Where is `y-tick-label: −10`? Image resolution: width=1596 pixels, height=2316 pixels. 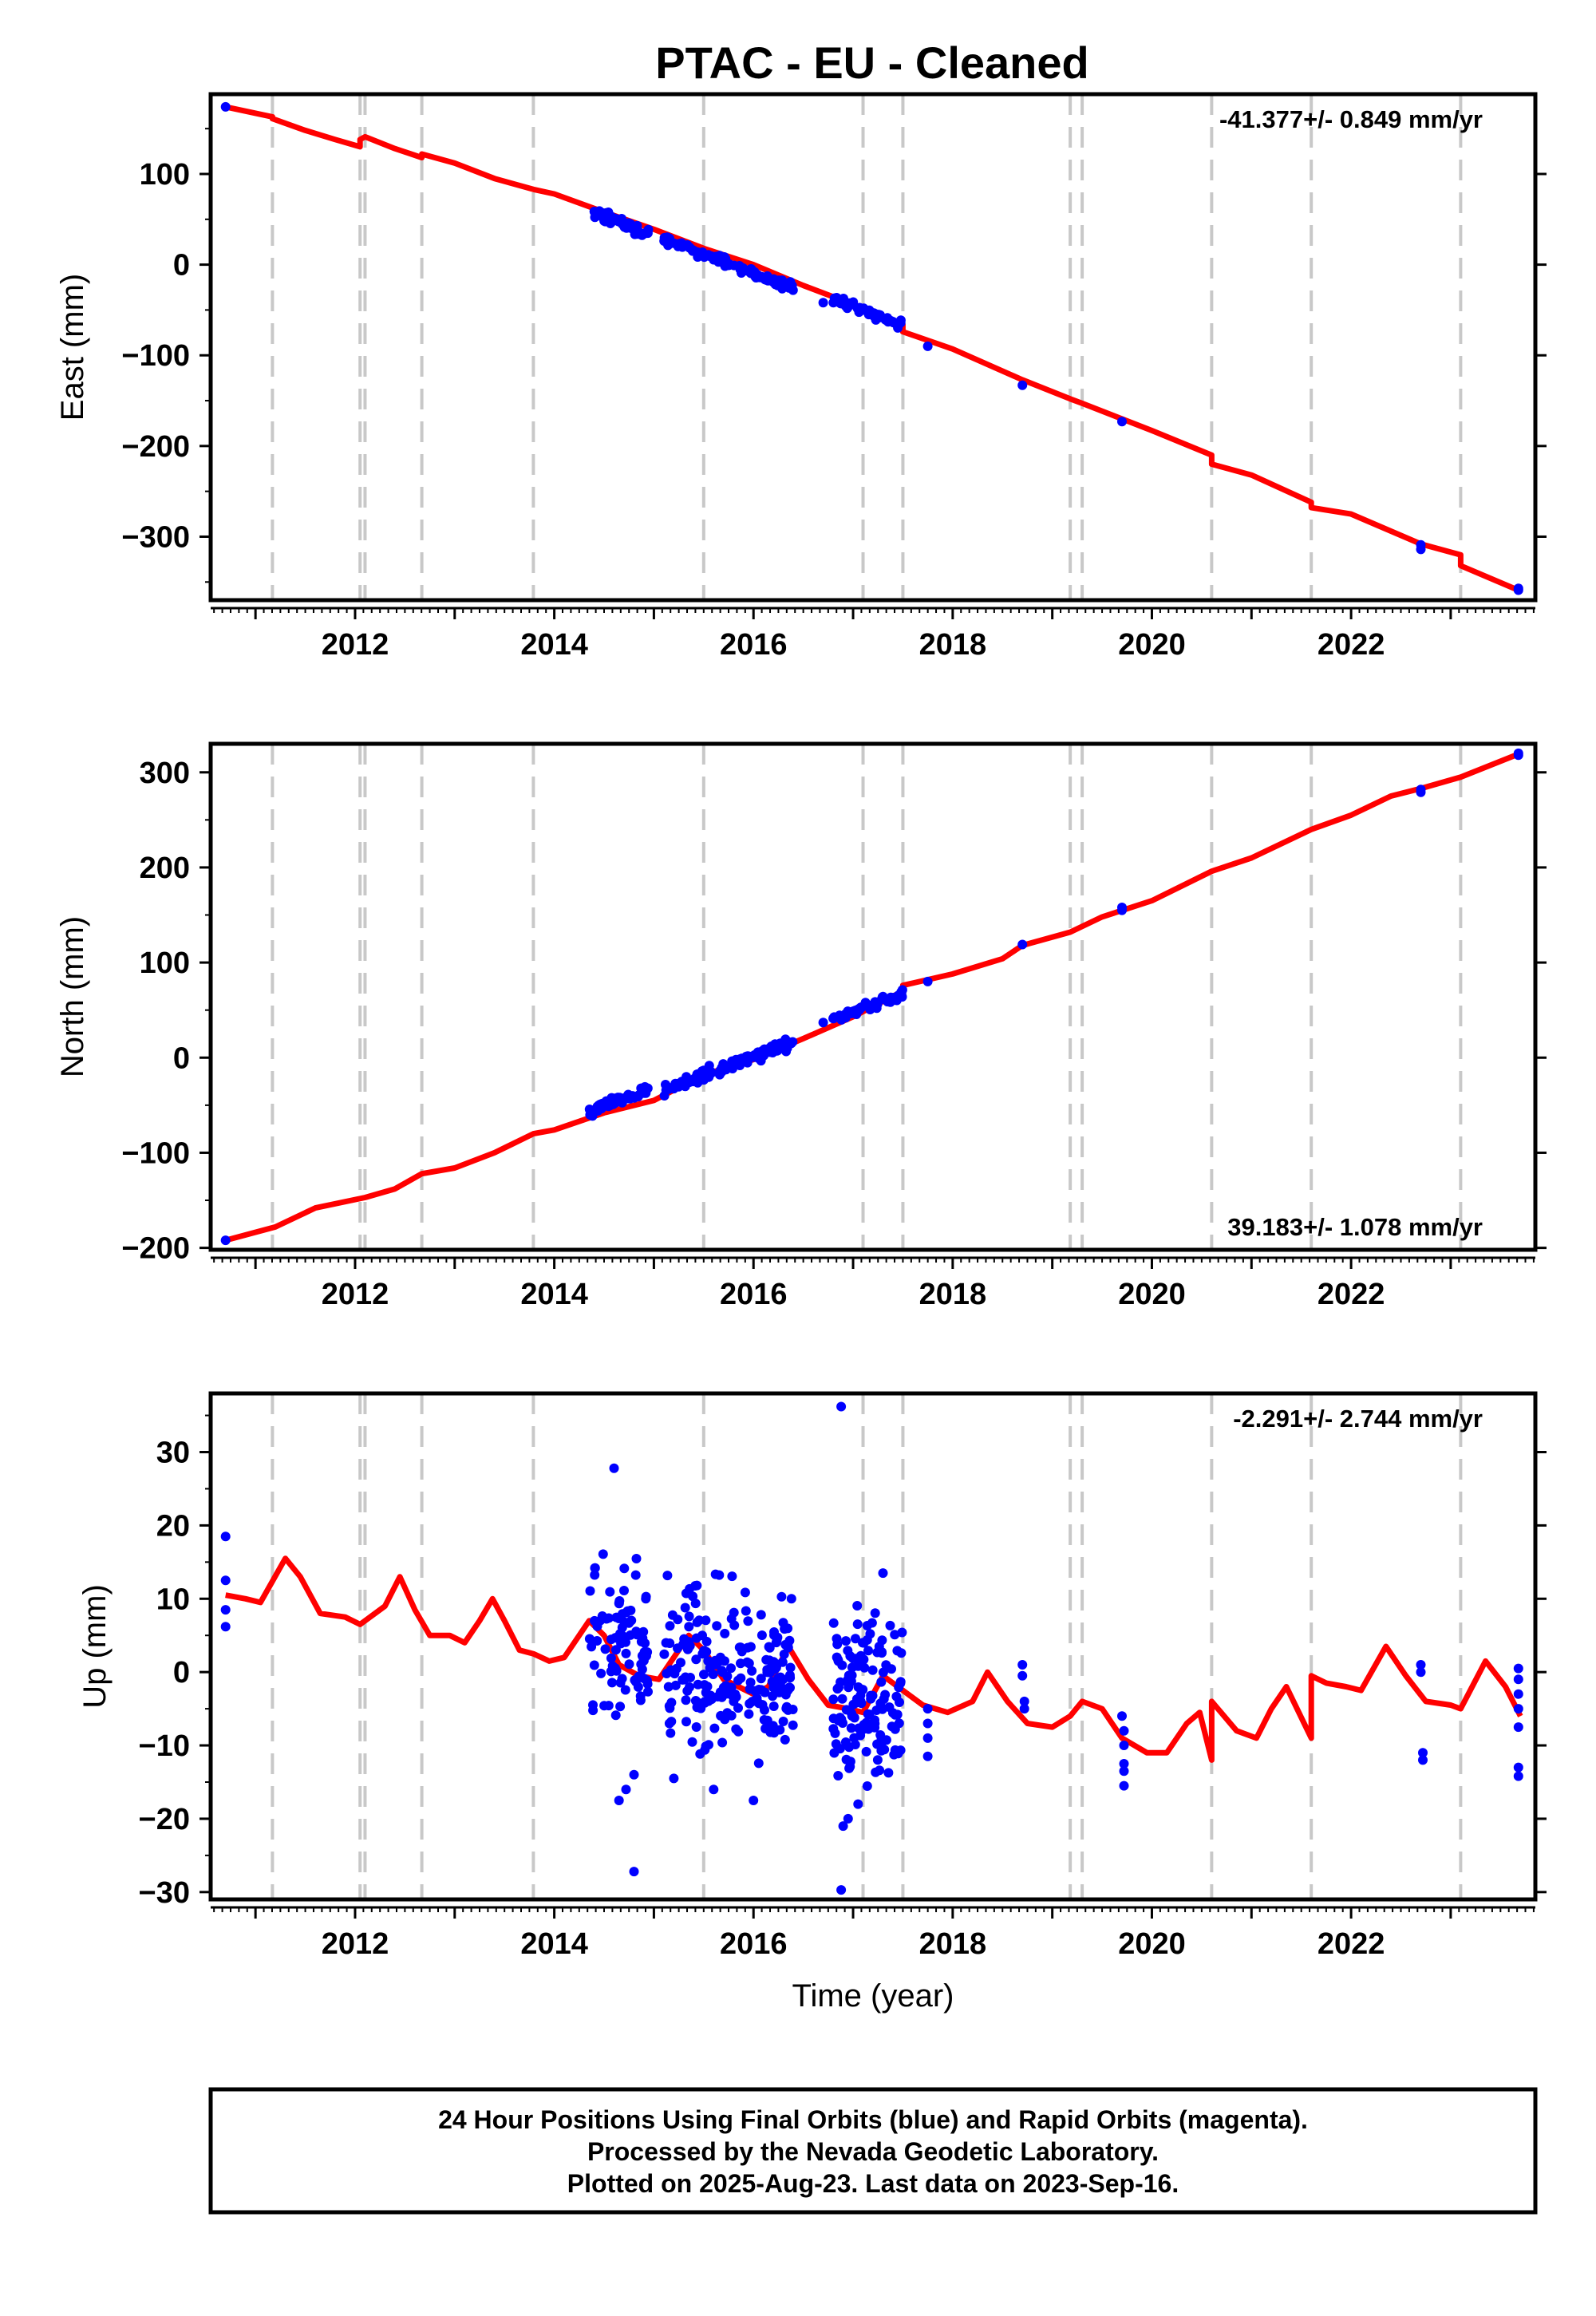
y-tick-label: −10 is located at coordinates (164, 1746).